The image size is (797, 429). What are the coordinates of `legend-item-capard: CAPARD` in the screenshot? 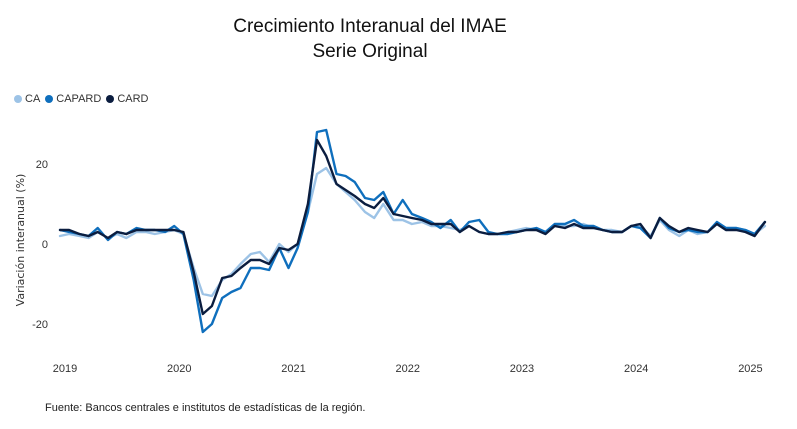 It's located at (73, 99).